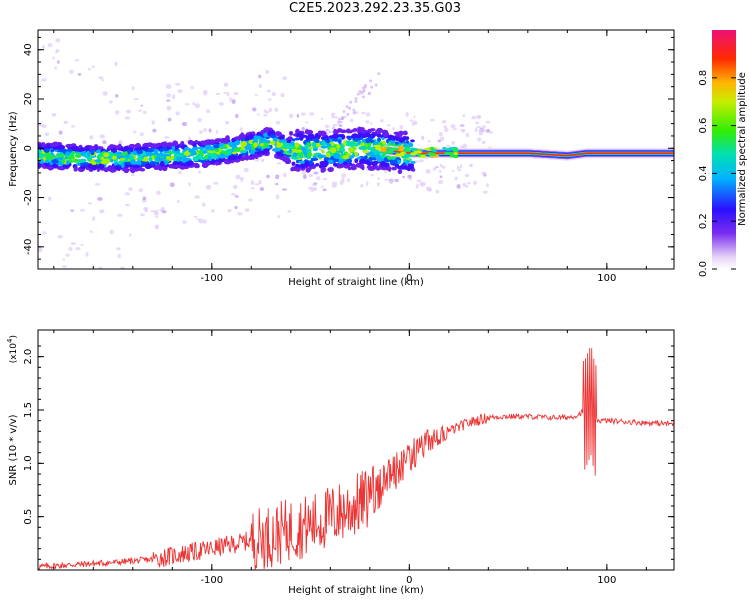 The height and width of the screenshot is (600, 750). I want to click on colorbar-tick-label: 0.6, so click(703, 126).